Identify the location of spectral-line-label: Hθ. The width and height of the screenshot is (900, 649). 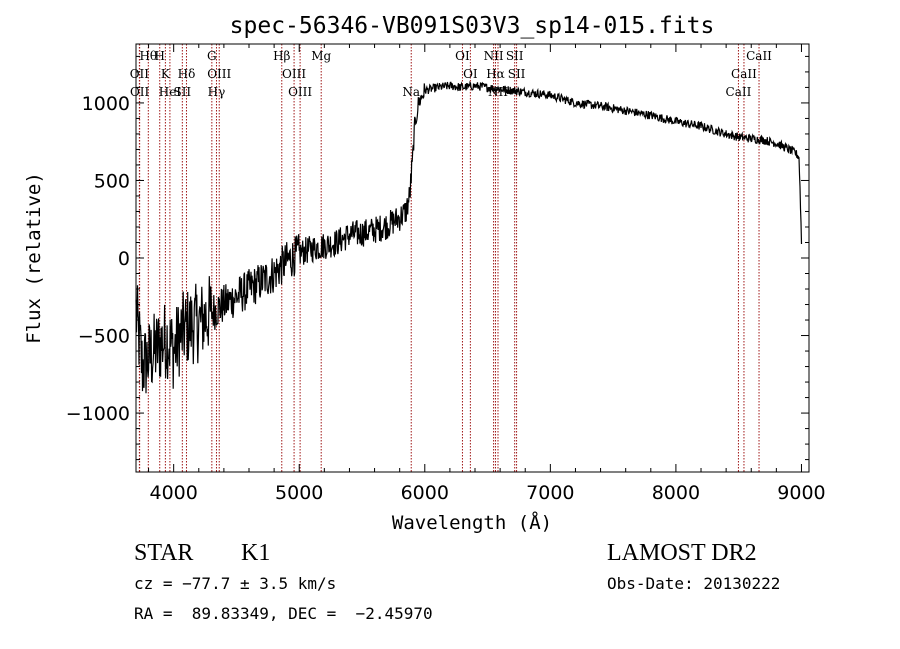
(148, 56).